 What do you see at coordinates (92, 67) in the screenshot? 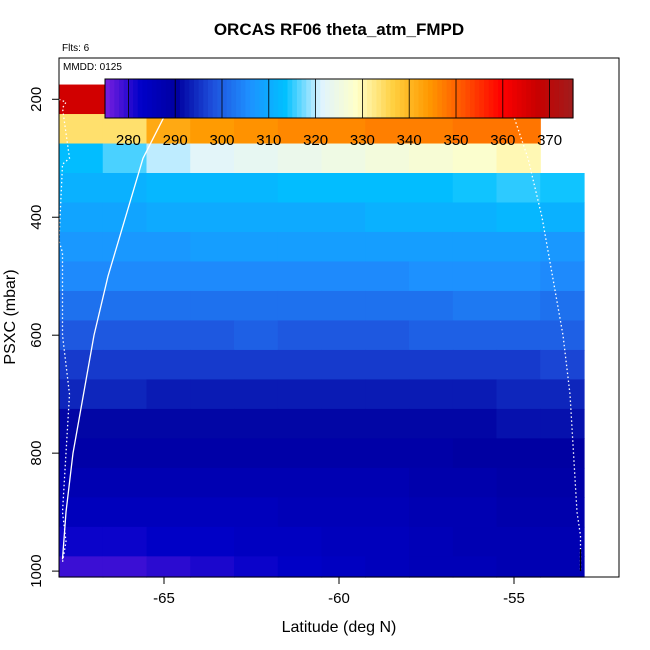
I see `chart-annotation: MMDD: 0125` at bounding box center [92, 67].